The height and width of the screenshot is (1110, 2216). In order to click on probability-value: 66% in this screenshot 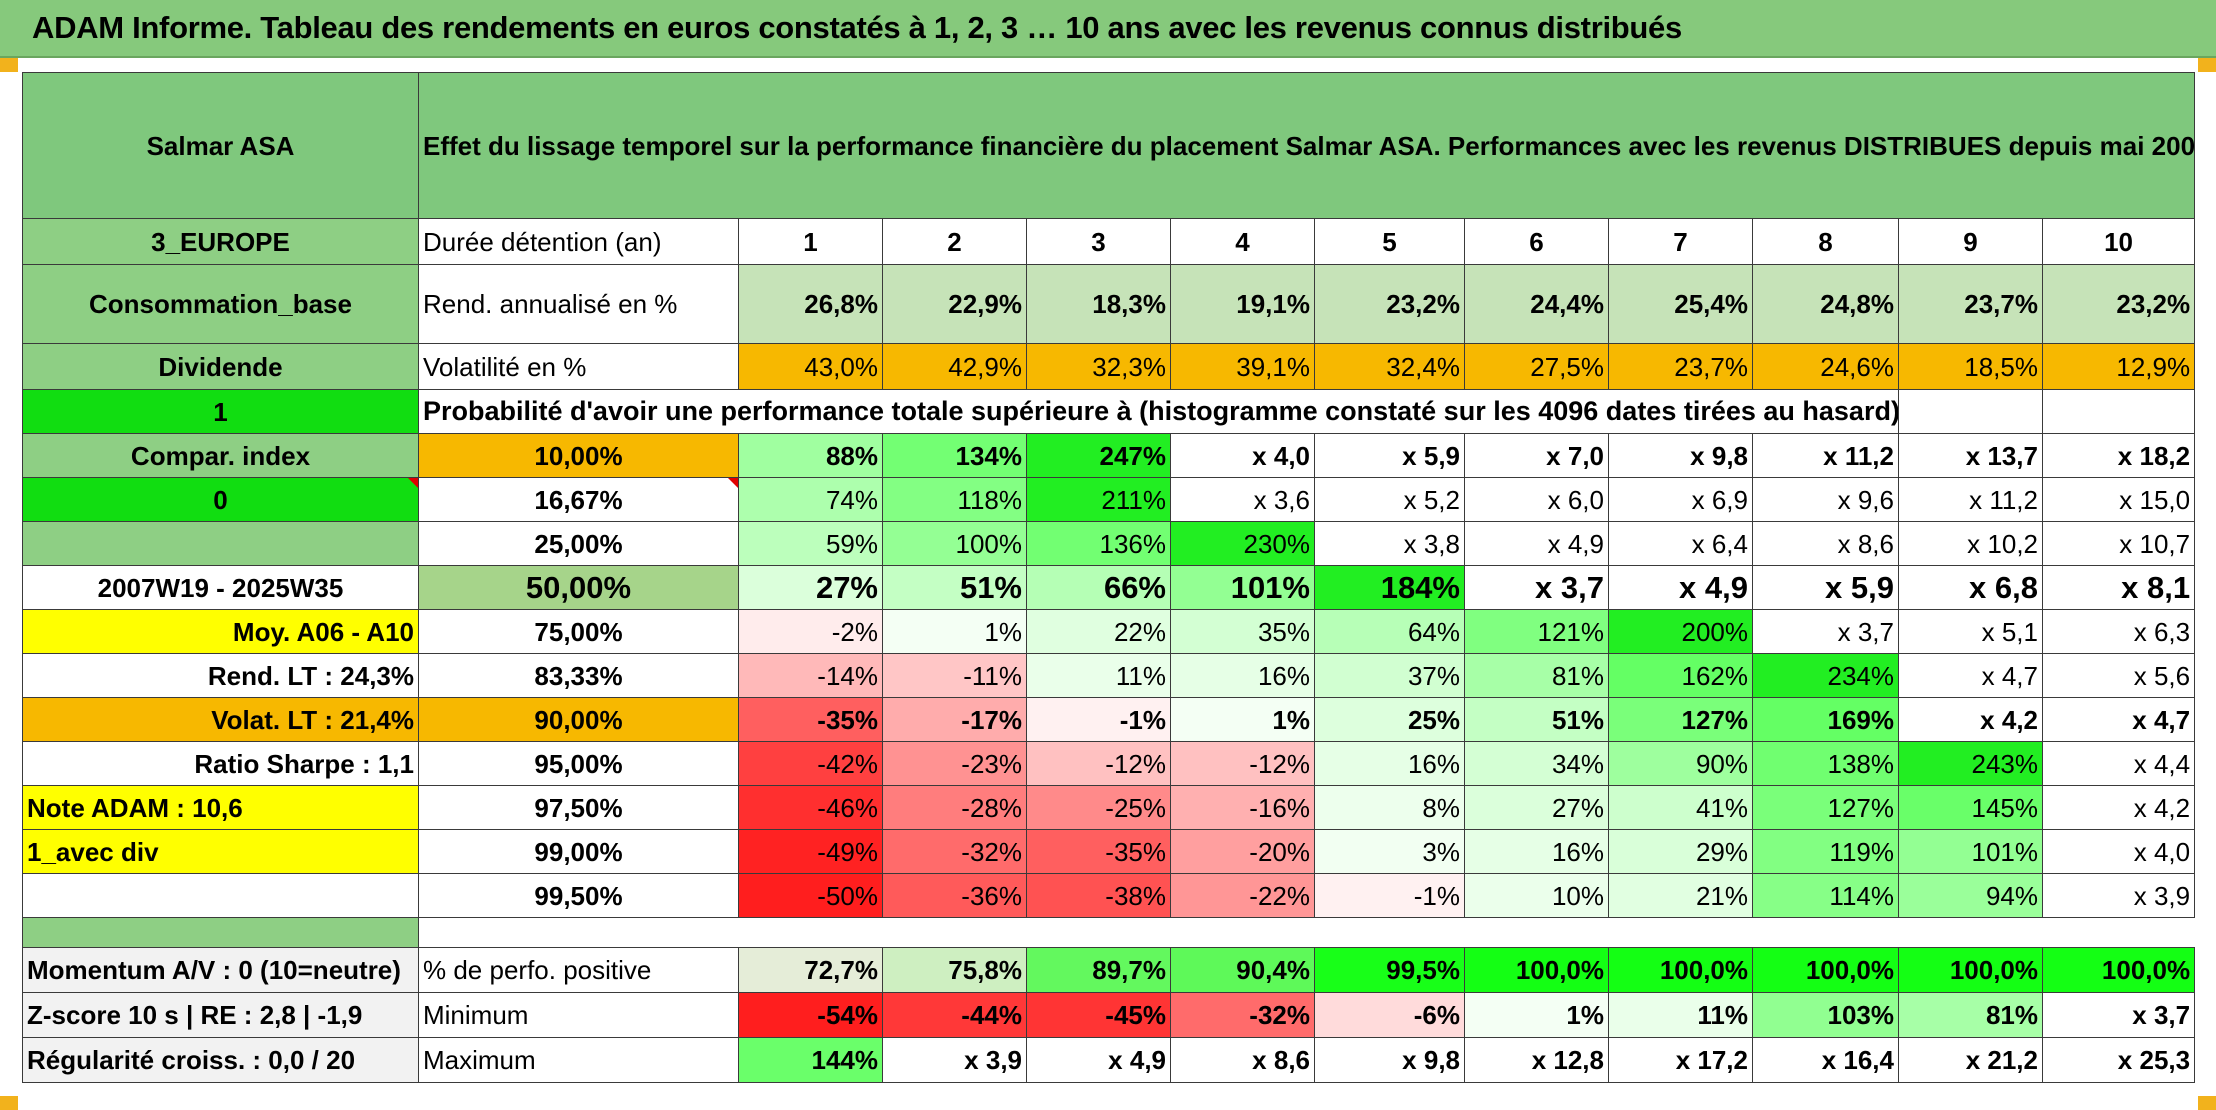, I will do `click(1098, 587)`.